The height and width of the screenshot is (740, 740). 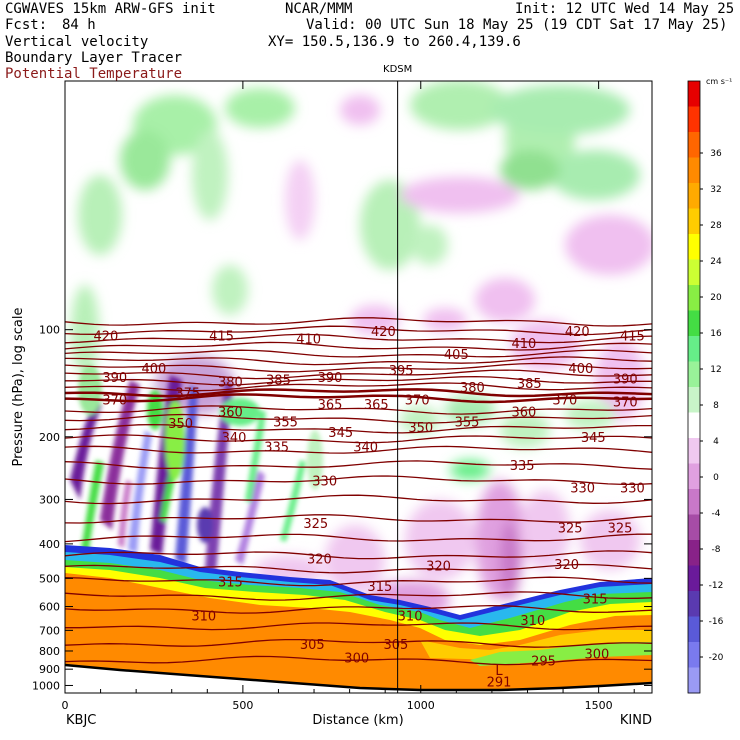 What do you see at coordinates (65, 705) in the screenshot?
I see `x-tick-label: 0` at bounding box center [65, 705].